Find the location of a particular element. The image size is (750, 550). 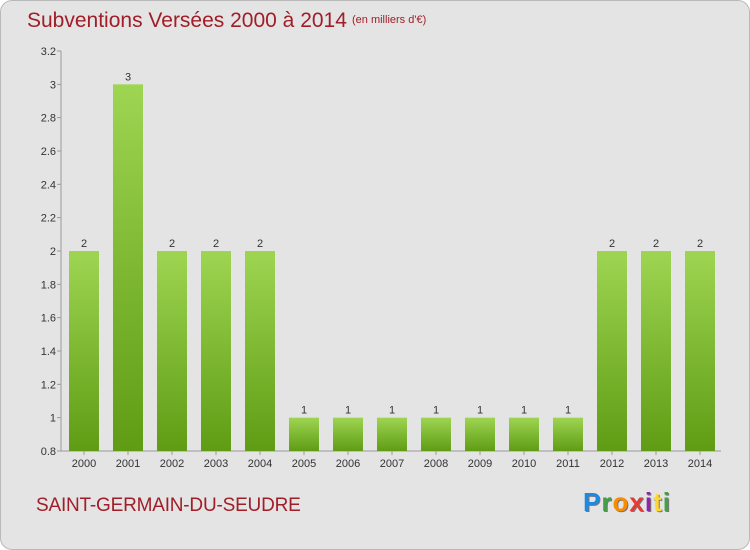

y-tick-label: 2.2 is located at coordinates (48, 219).